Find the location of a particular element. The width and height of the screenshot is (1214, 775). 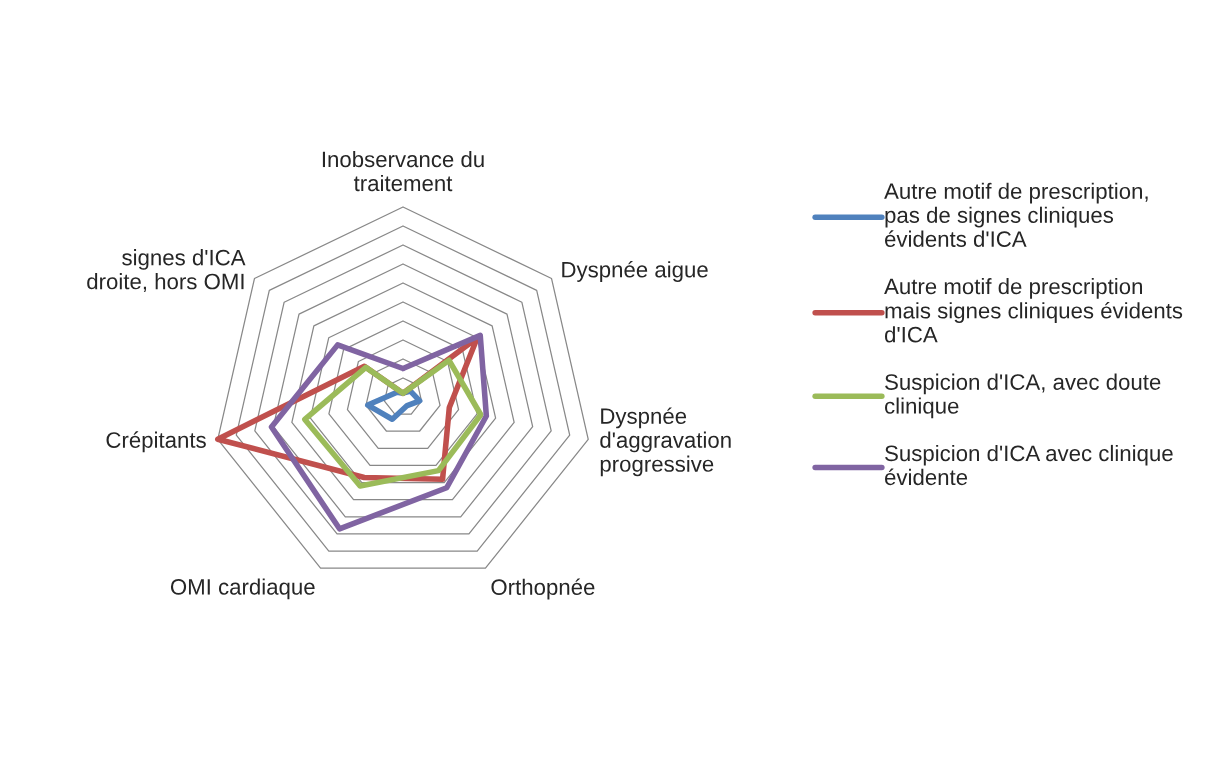

spoke-label: Dyspnée d'aggravation progressive is located at coordinates (665, 442).